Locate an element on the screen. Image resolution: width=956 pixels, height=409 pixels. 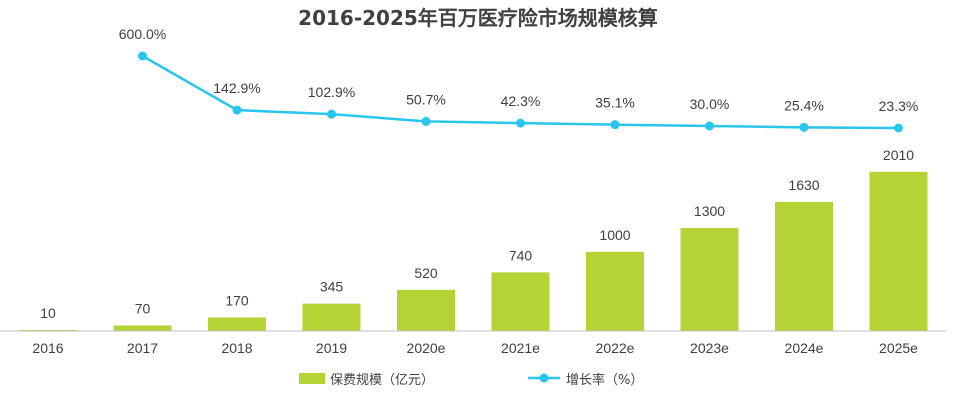
growth-rate-label: 102.9% is located at coordinates (331, 92).